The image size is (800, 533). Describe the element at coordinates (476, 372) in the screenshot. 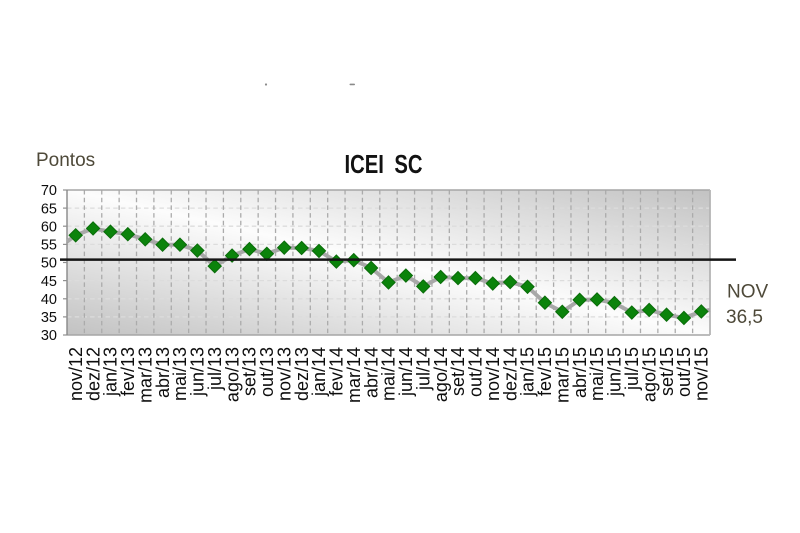

I see `svg-text: out/14` at that location.